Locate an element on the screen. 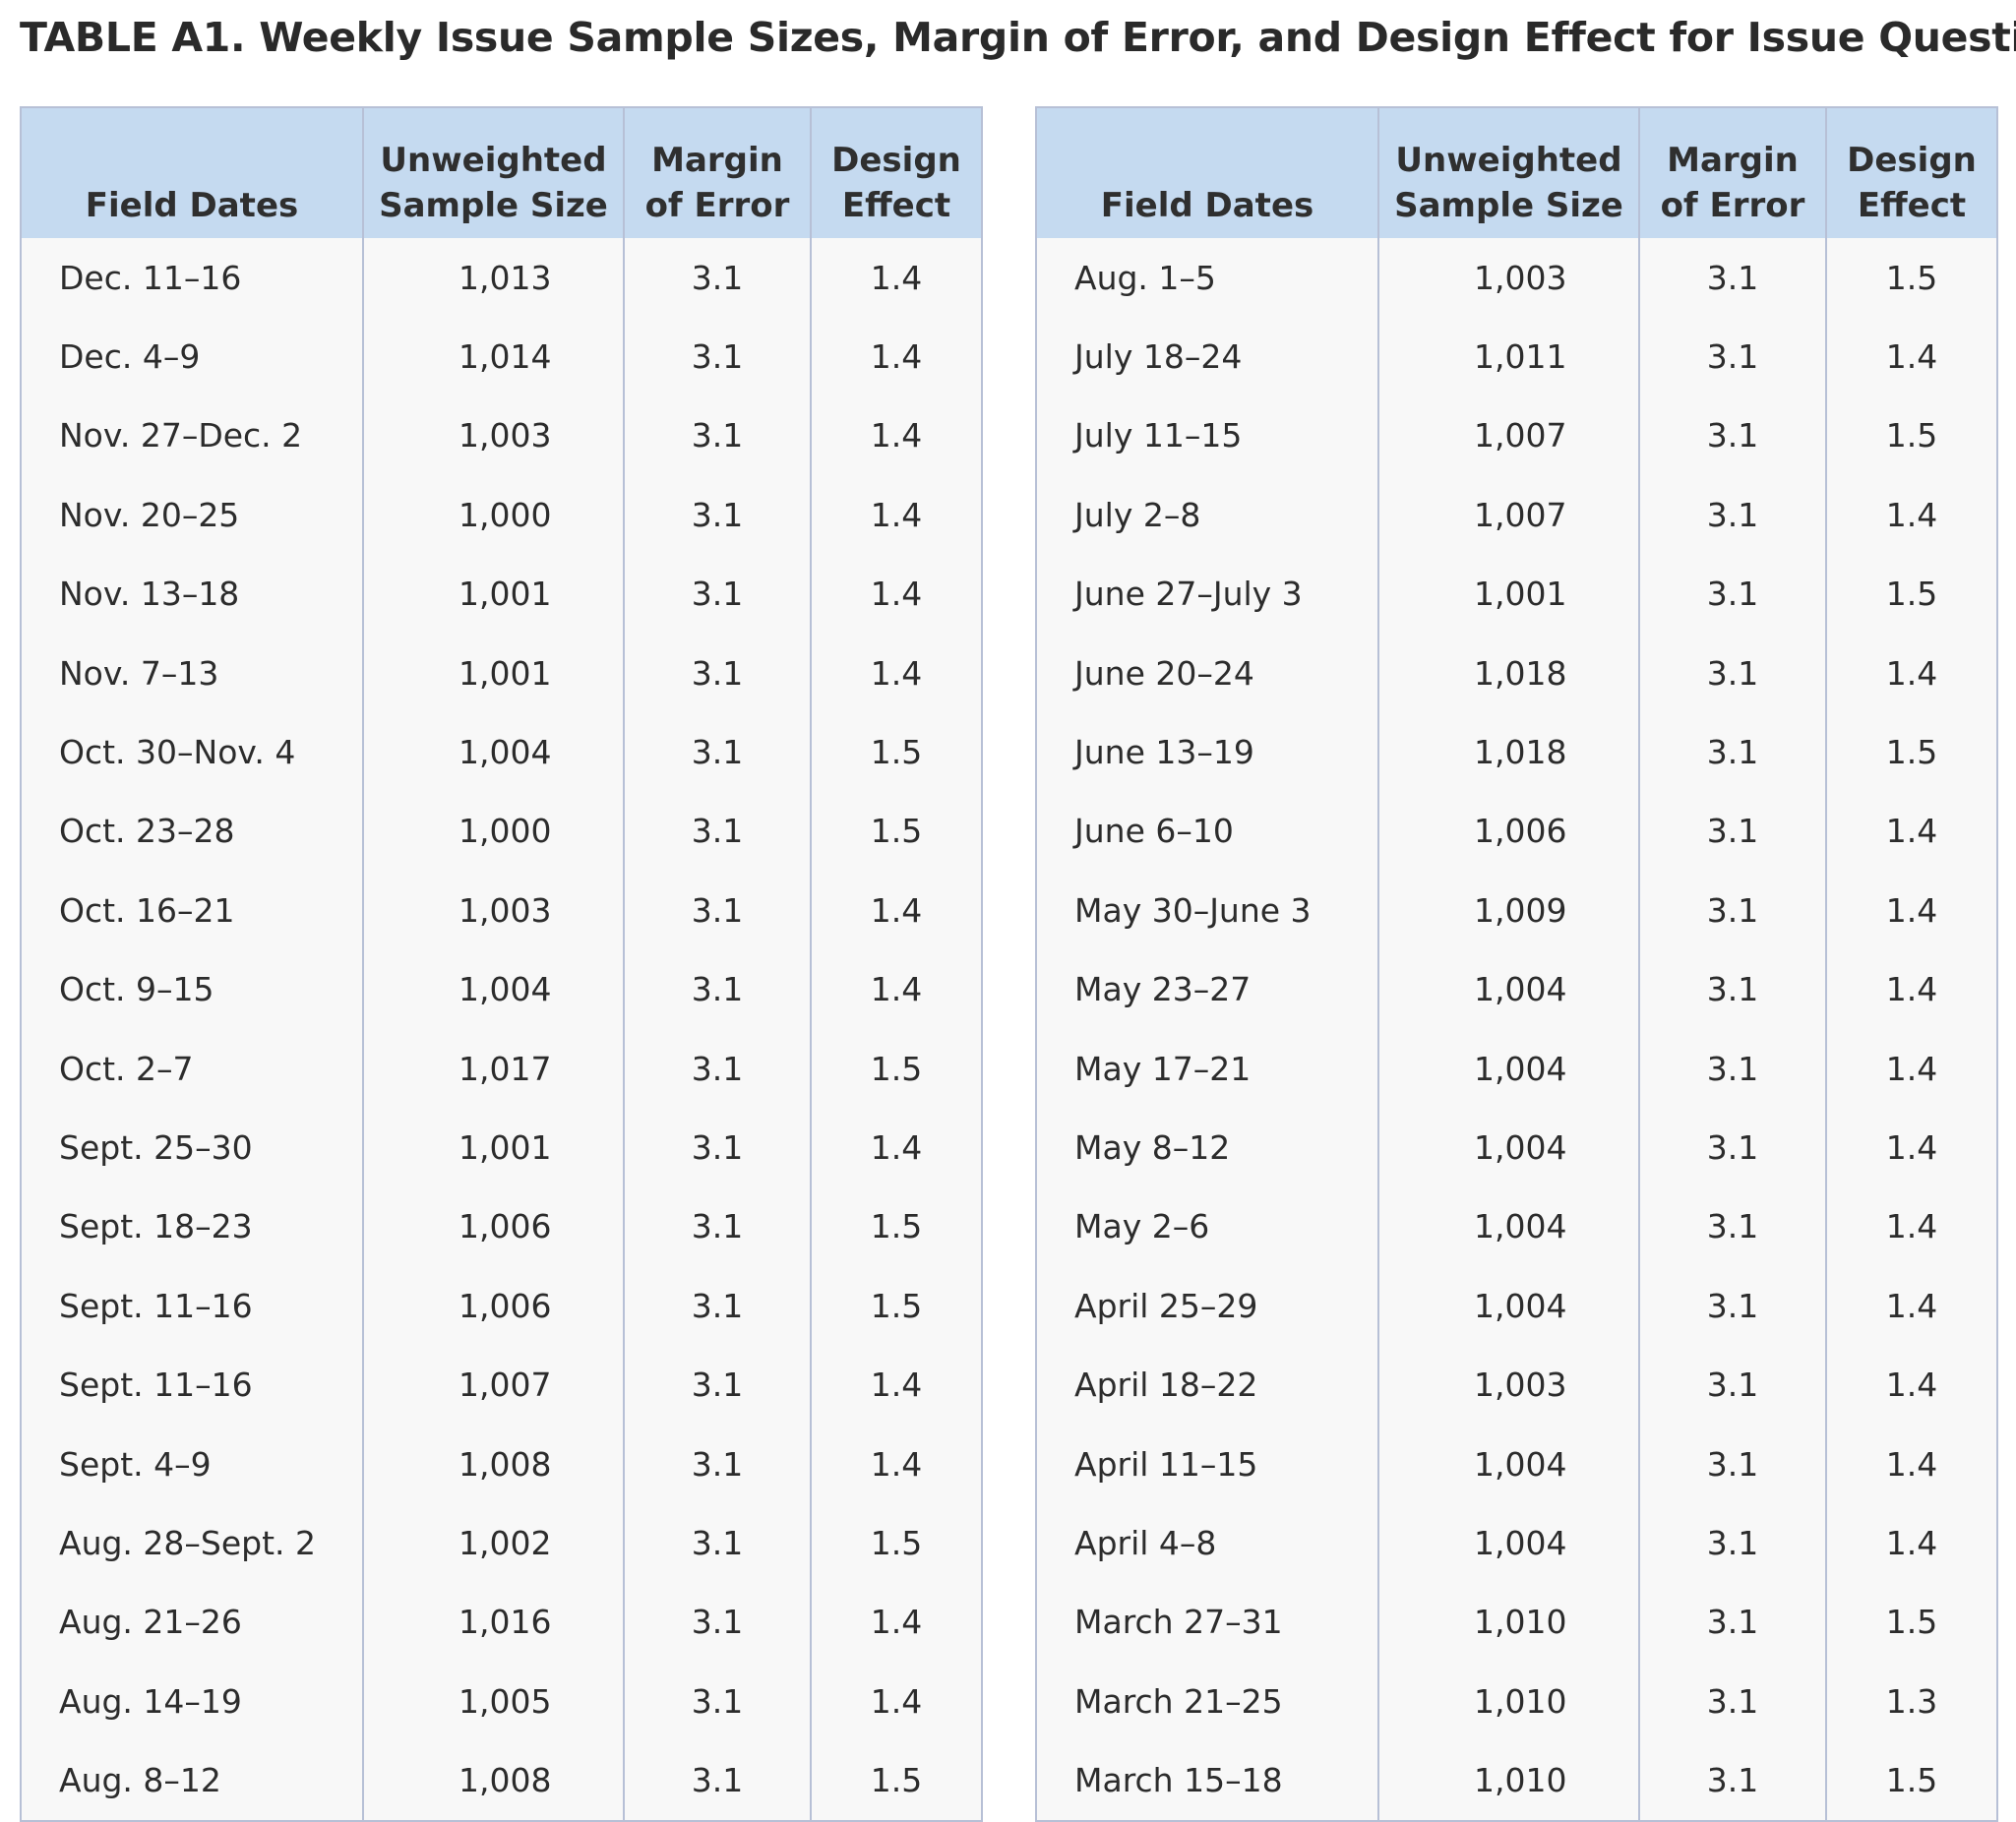 The width and height of the screenshot is (2016, 1822). sample-size-cell: 1,007 is located at coordinates (1509, 515).